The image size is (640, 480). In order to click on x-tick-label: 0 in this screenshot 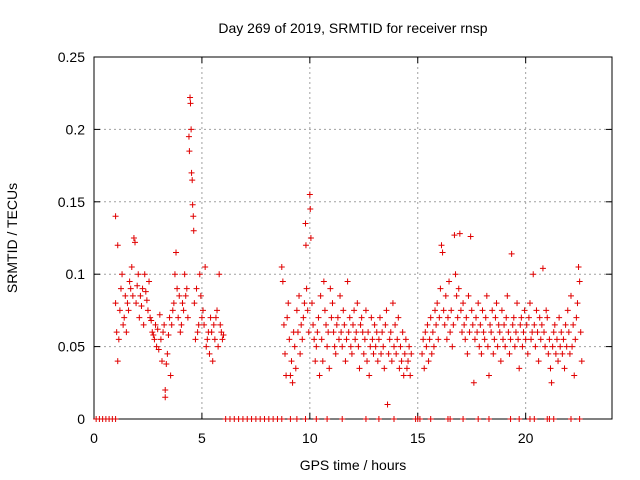, I will do `click(94, 438)`.